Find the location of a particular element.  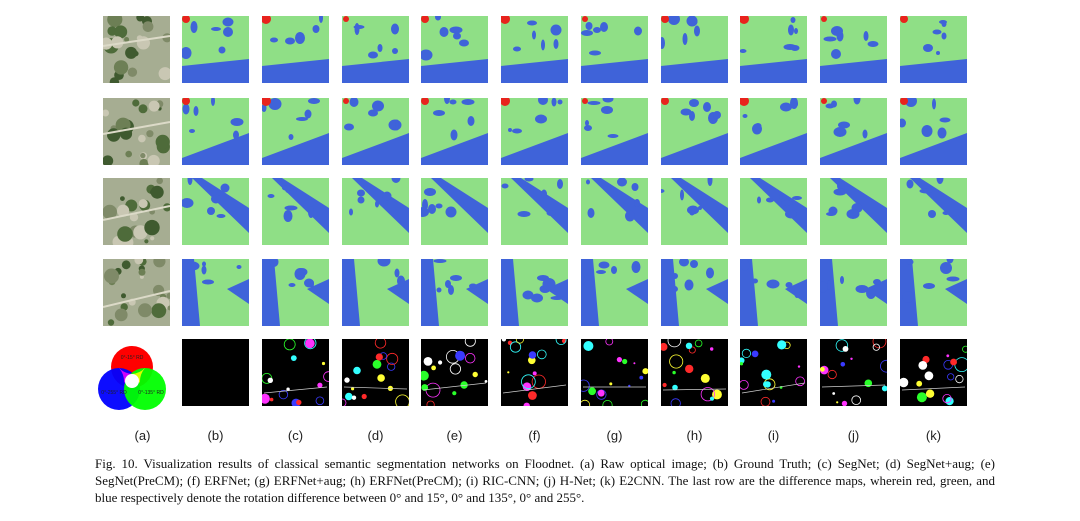

column-label: (d) is located at coordinates (375, 435).